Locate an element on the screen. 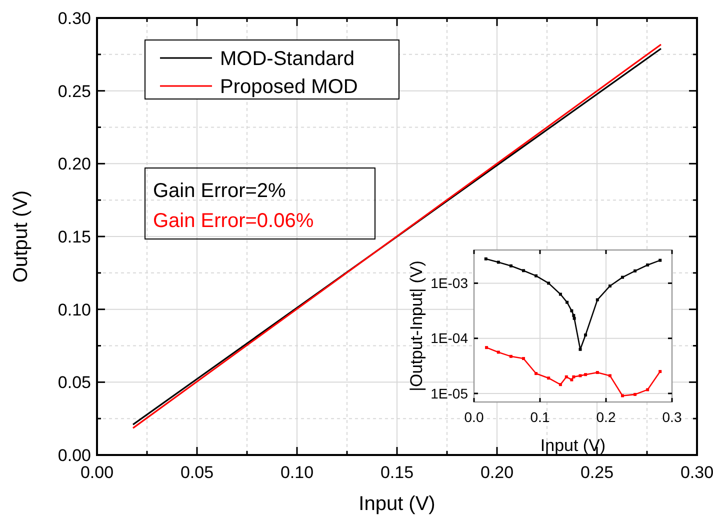 The height and width of the screenshot is (521, 713). y-tick-label: 1E-04 is located at coordinates (449, 338).